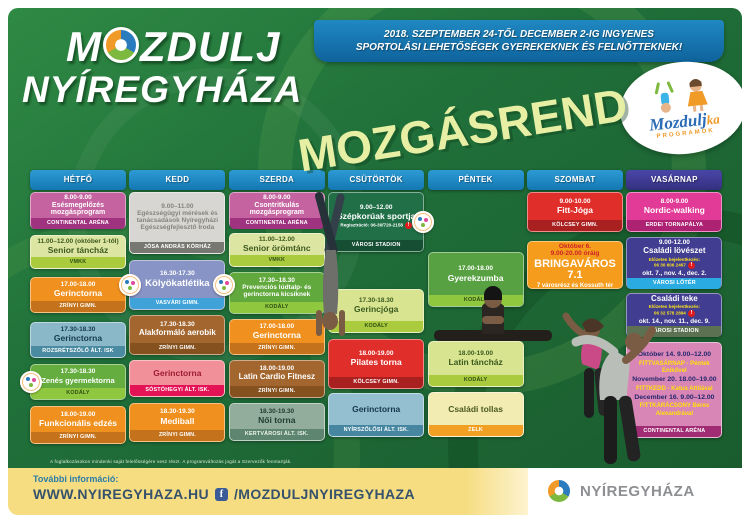 The width and height of the screenshot is (750, 527). Describe the element at coordinates (376, 358) in the screenshot. I see `program-block-body: 18.00-19.00 Pilates torna` at that location.